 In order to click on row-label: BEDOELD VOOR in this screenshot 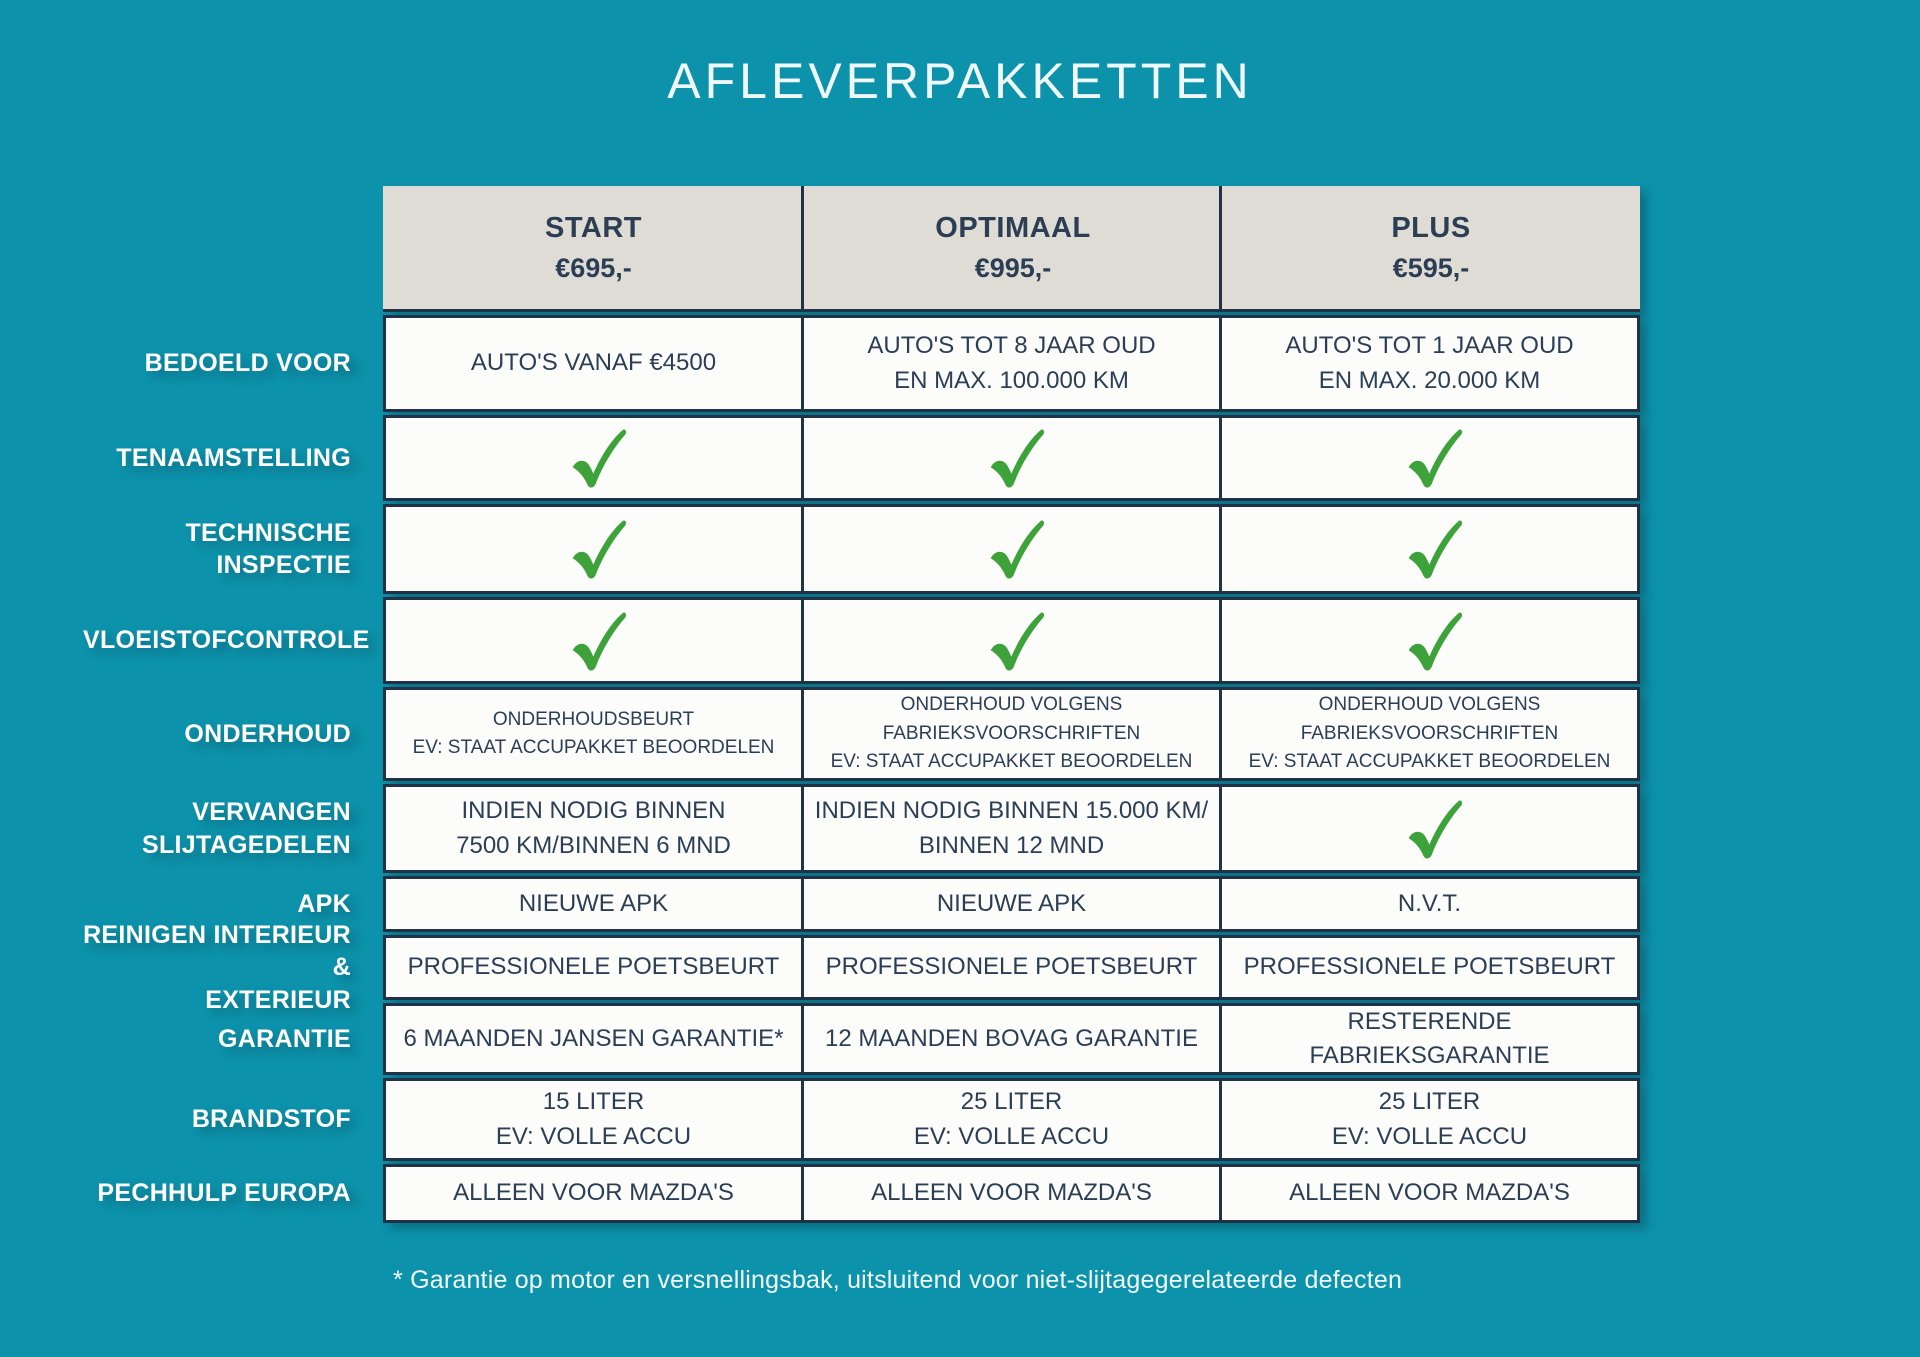, I will do `click(247, 363)`.